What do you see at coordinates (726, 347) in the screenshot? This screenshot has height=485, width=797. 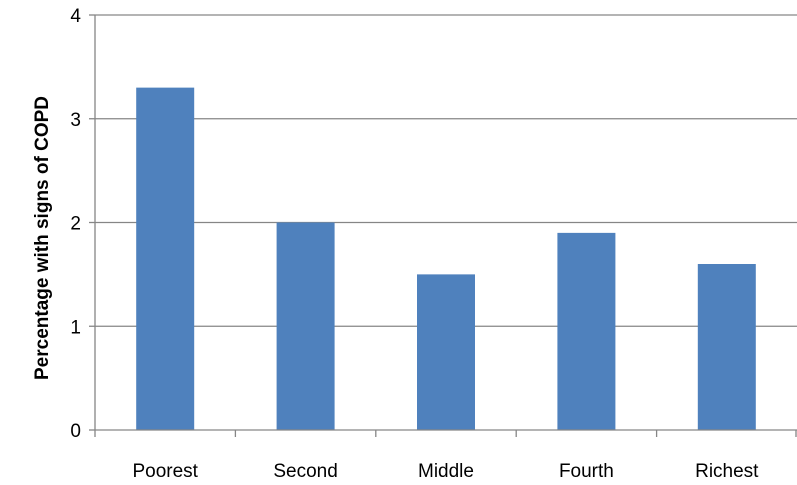 I see `bar-richest` at bounding box center [726, 347].